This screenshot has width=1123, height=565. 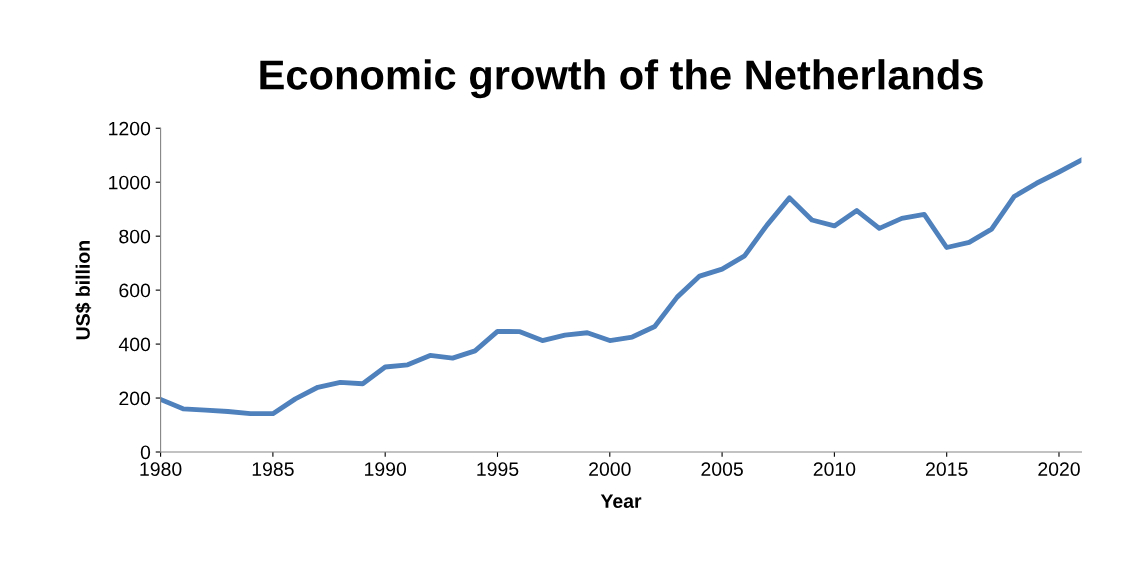 I want to click on x-tick-label: 1980, so click(x=161, y=469).